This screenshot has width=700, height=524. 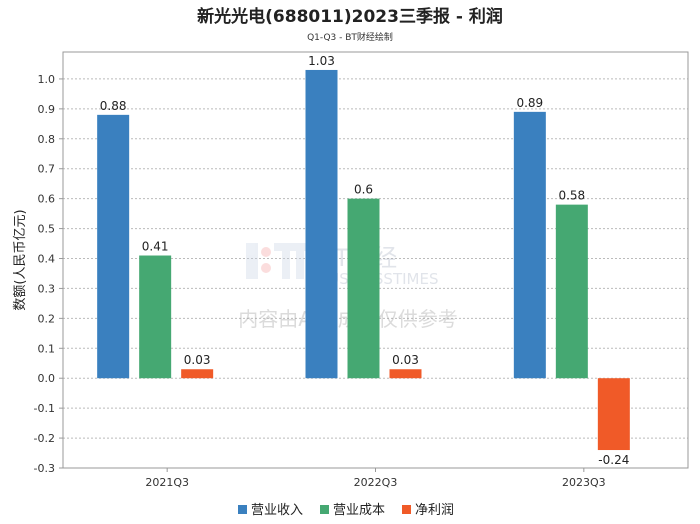 I want to click on y-tick-label: 0.9, so click(x=47, y=109).